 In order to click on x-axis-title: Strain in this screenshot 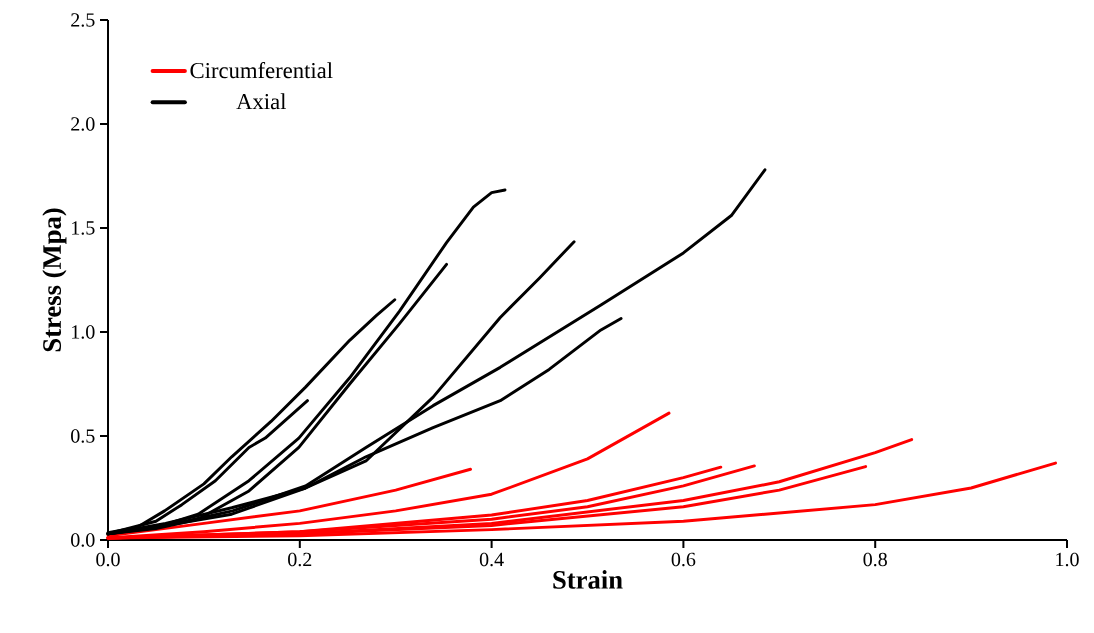, I will do `click(588, 579)`.